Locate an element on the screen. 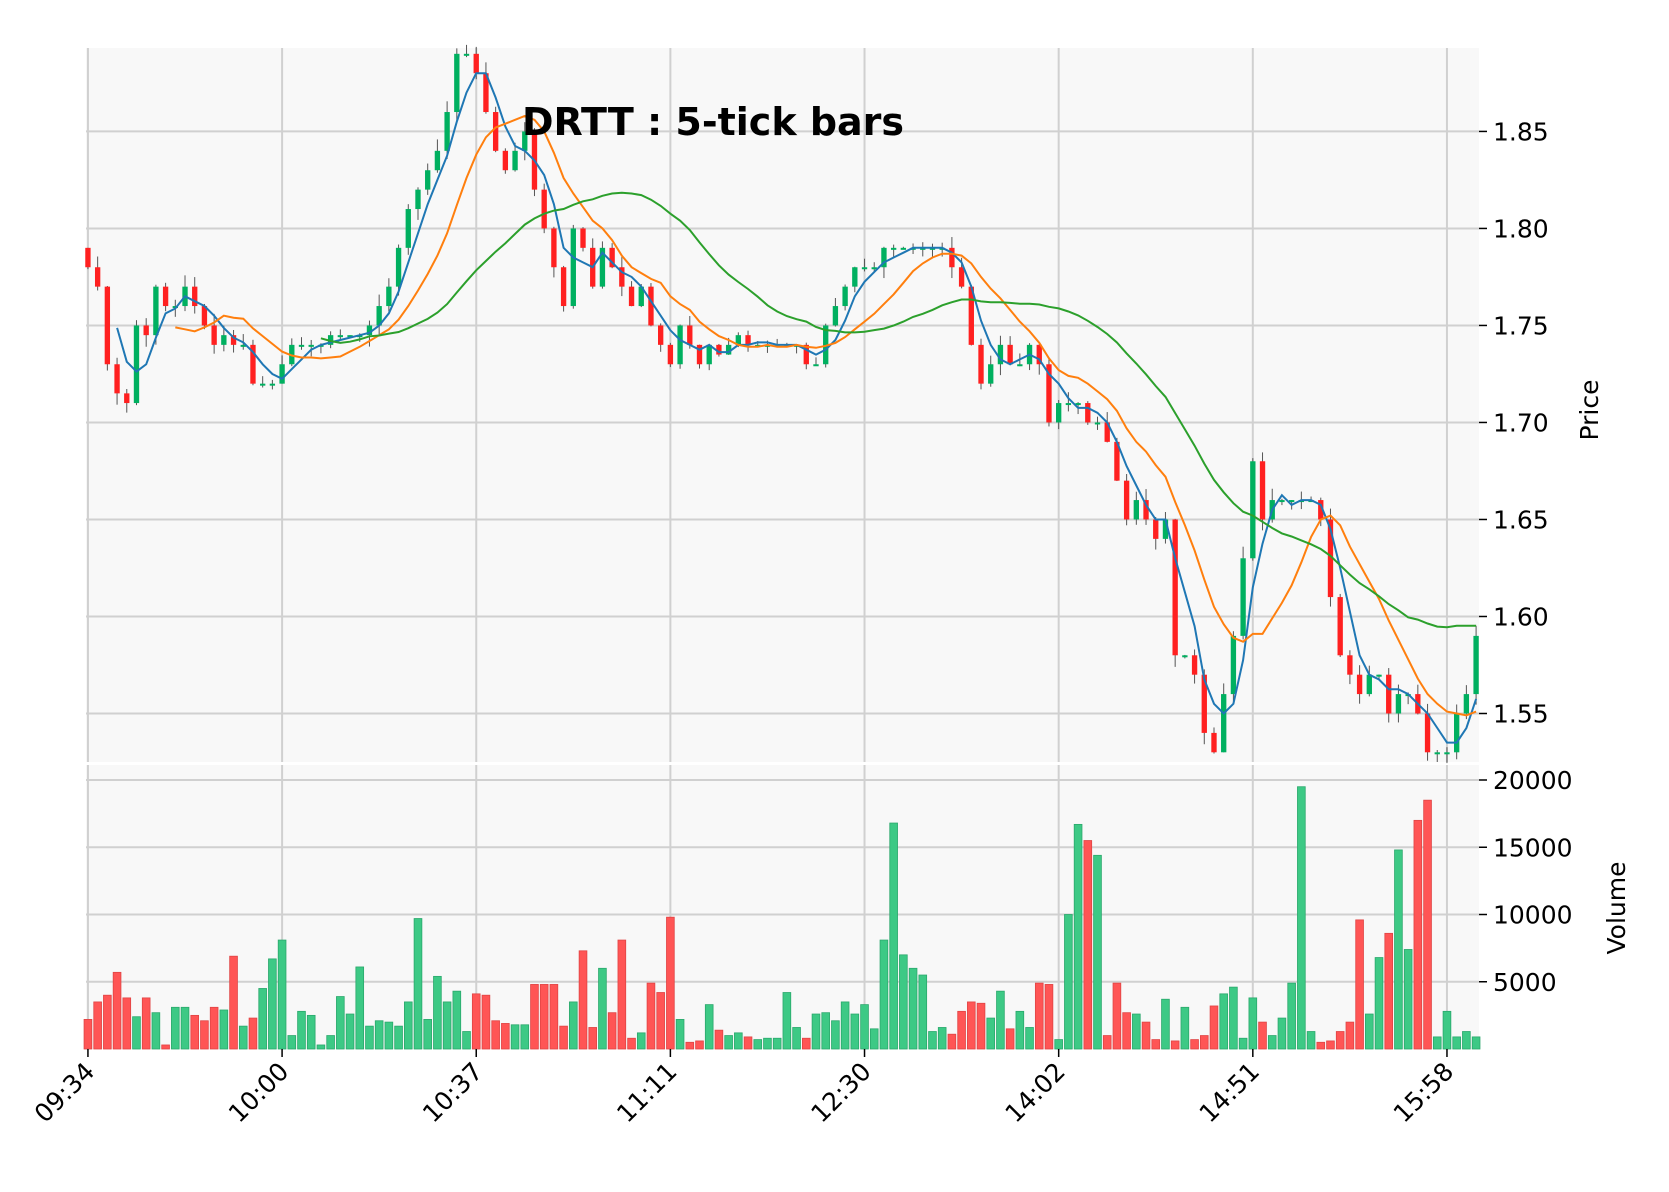 This screenshot has width=1669, height=1192. price-tick-label: 1.60 is located at coordinates (1521, 616).